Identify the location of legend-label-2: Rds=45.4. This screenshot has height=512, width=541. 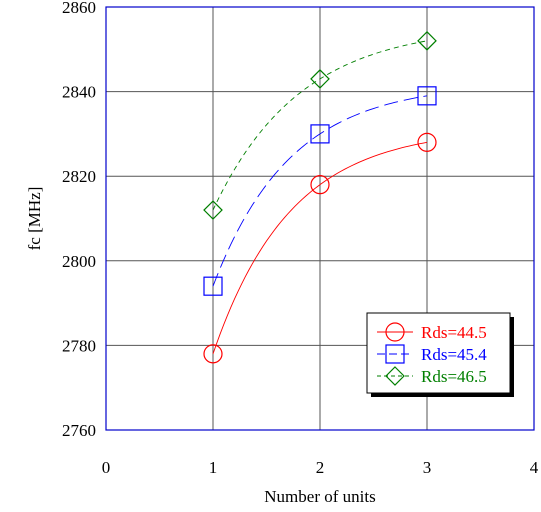
(454, 354).